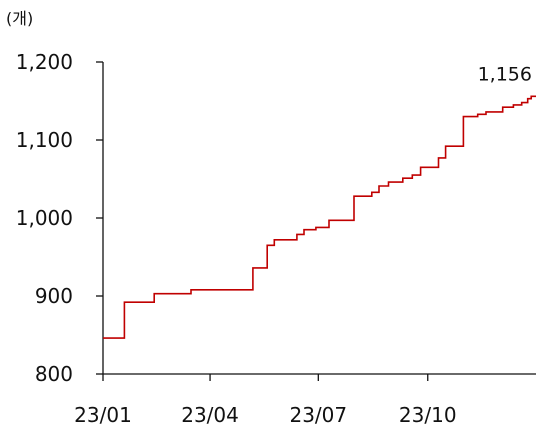 The width and height of the screenshot is (556, 432). I want to click on annotations-group: 1,156, so click(505, 74).